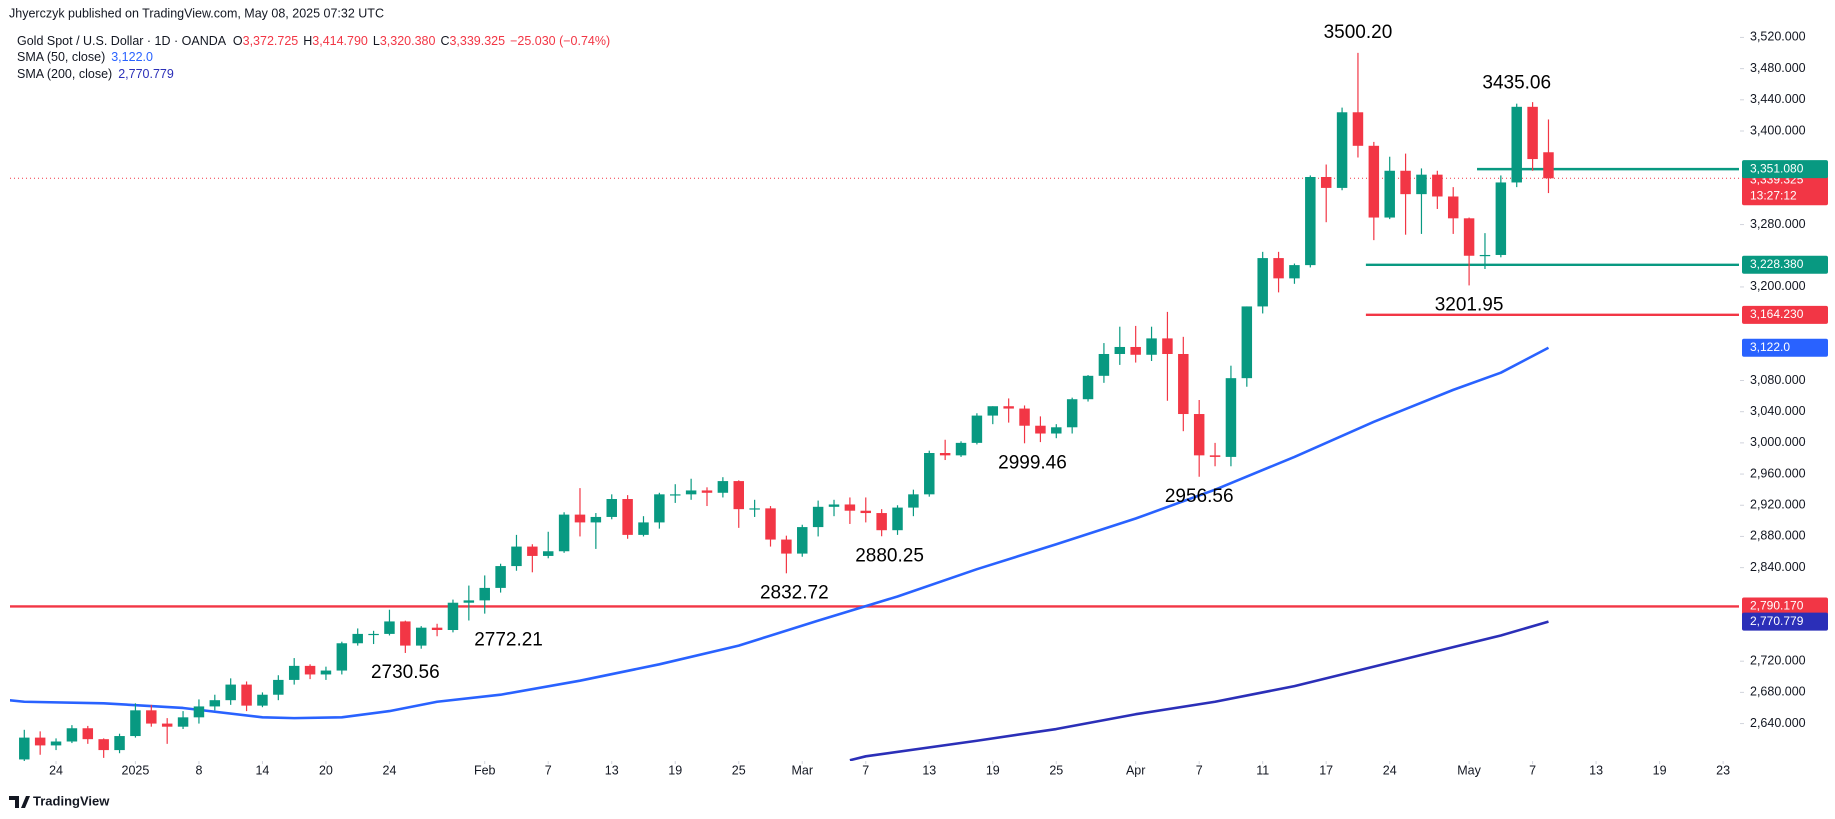 The height and width of the screenshot is (819, 1835). Describe the element at coordinates (1358, 32) in the screenshot. I see `price-annotation: 3500.20` at that location.